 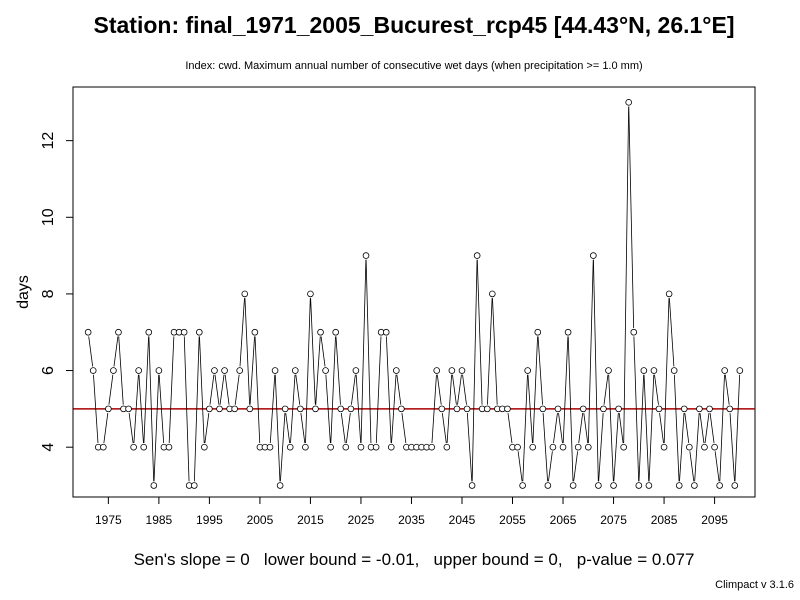 What do you see at coordinates (209, 520) in the screenshot?
I see `x-tick-label: 1995` at bounding box center [209, 520].